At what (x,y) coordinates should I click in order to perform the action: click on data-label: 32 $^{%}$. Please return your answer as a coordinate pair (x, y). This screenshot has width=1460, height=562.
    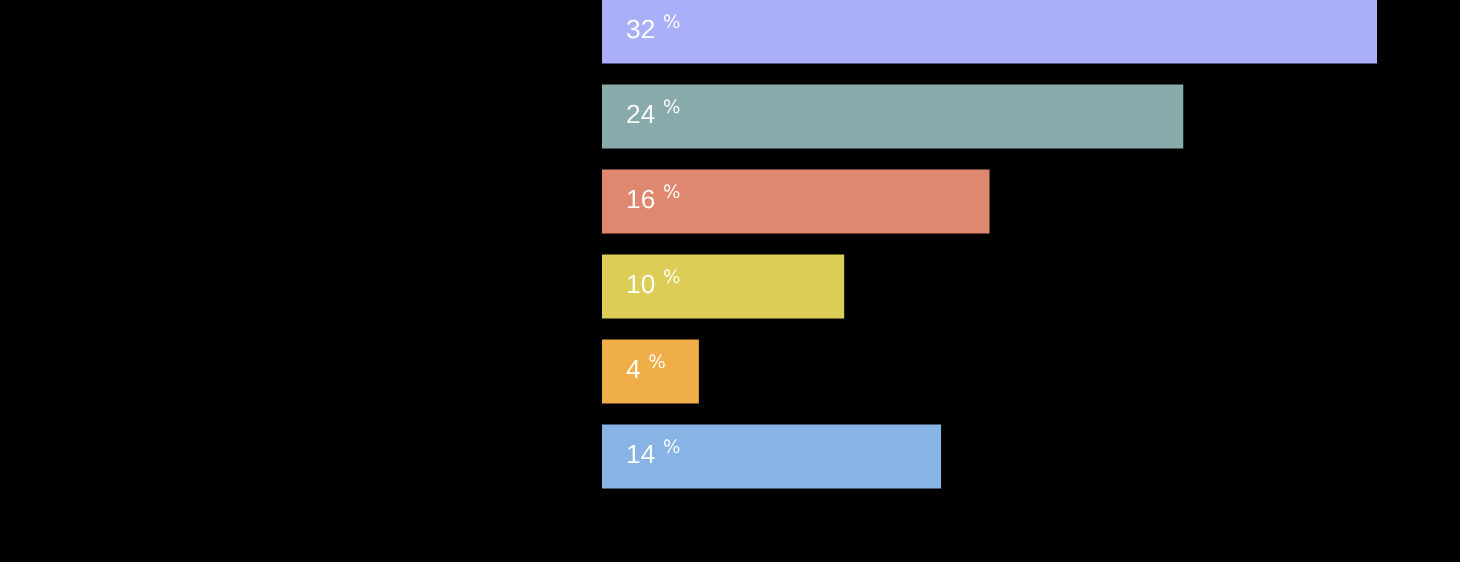
    Looking at the image, I should click on (653, 26).